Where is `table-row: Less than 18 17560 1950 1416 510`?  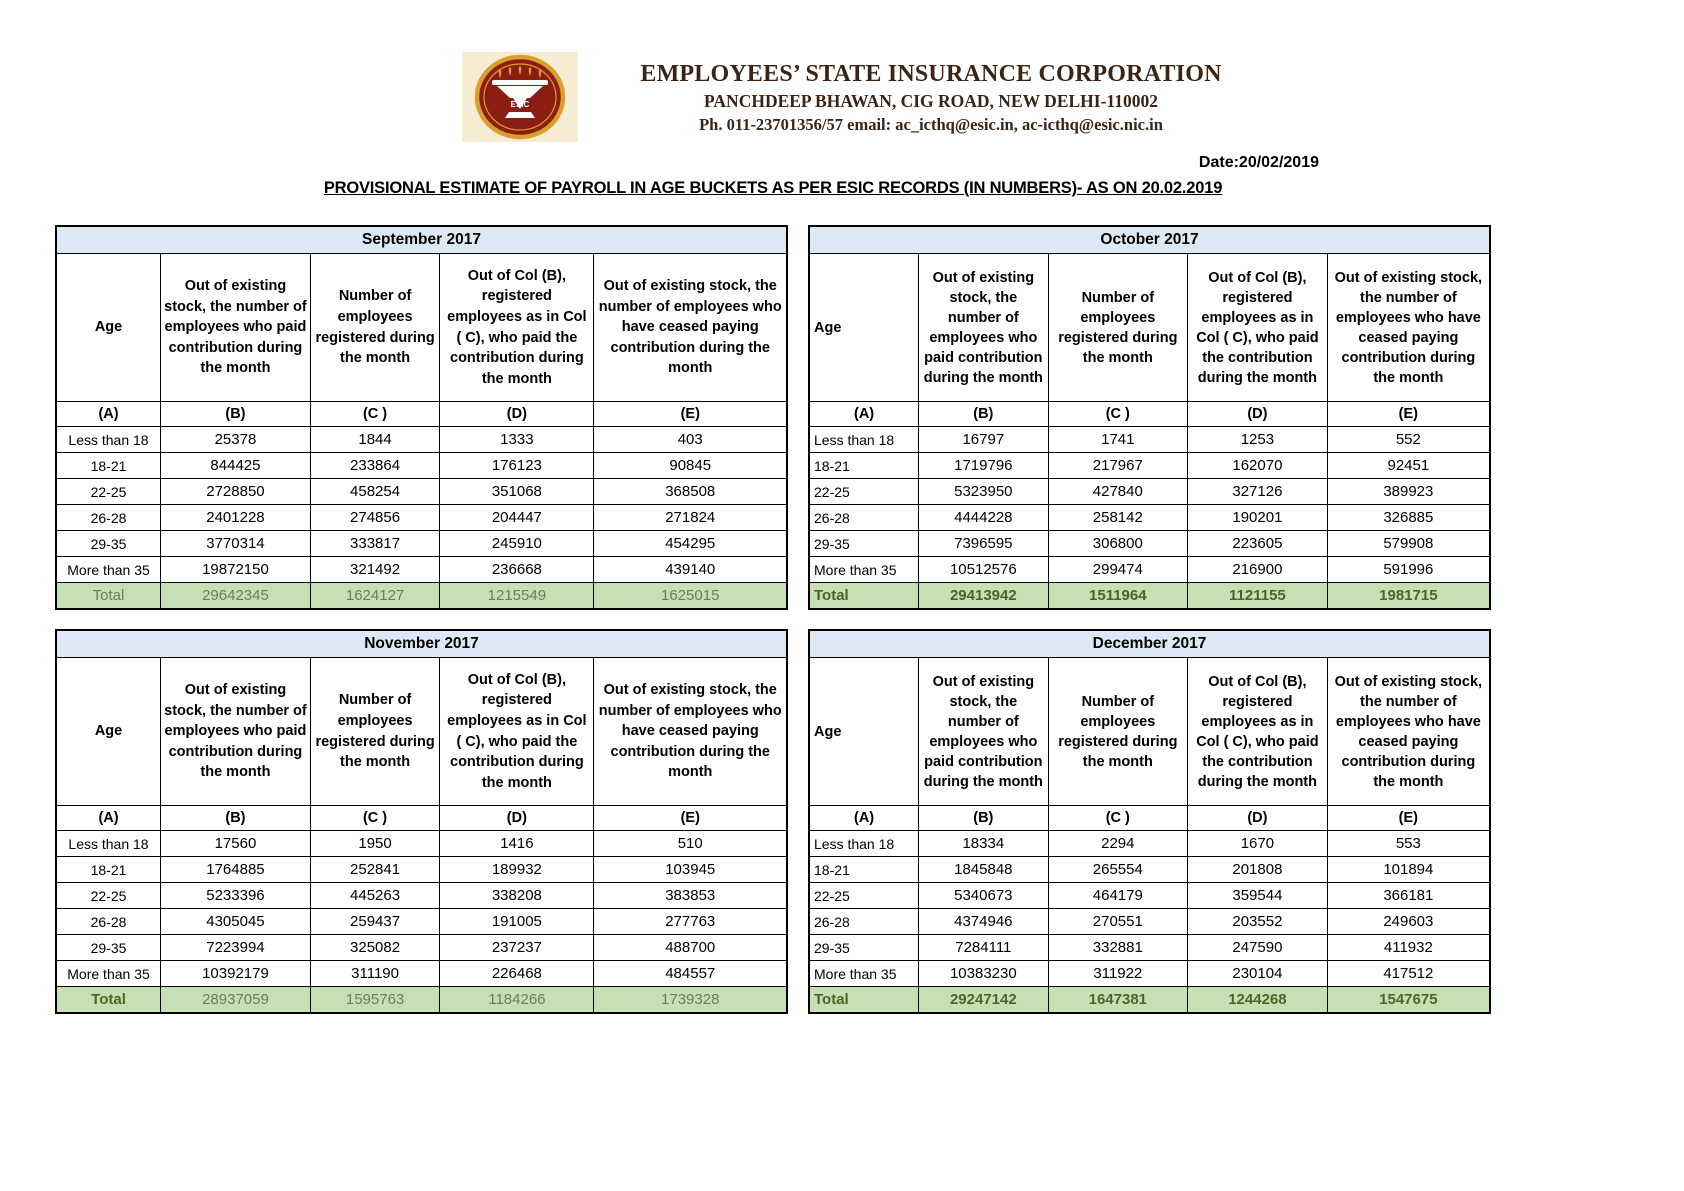
table-row: Less than 18 17560 1950 1416 510 is located at coordinates (421, 843).